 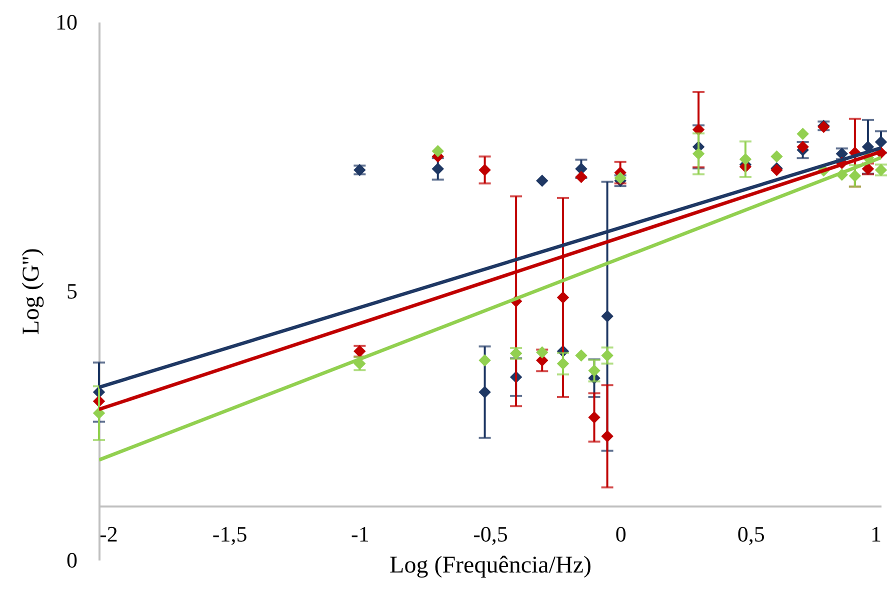 I want to click on y-tick-label: 0, so click(x=72, y=560).